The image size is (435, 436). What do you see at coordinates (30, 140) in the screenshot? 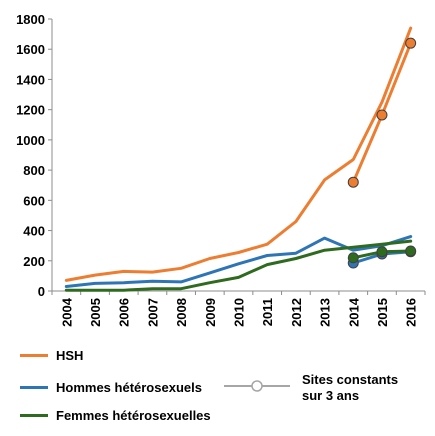
I see `y-tick-label: 1000` at bounding box center [30, 140].